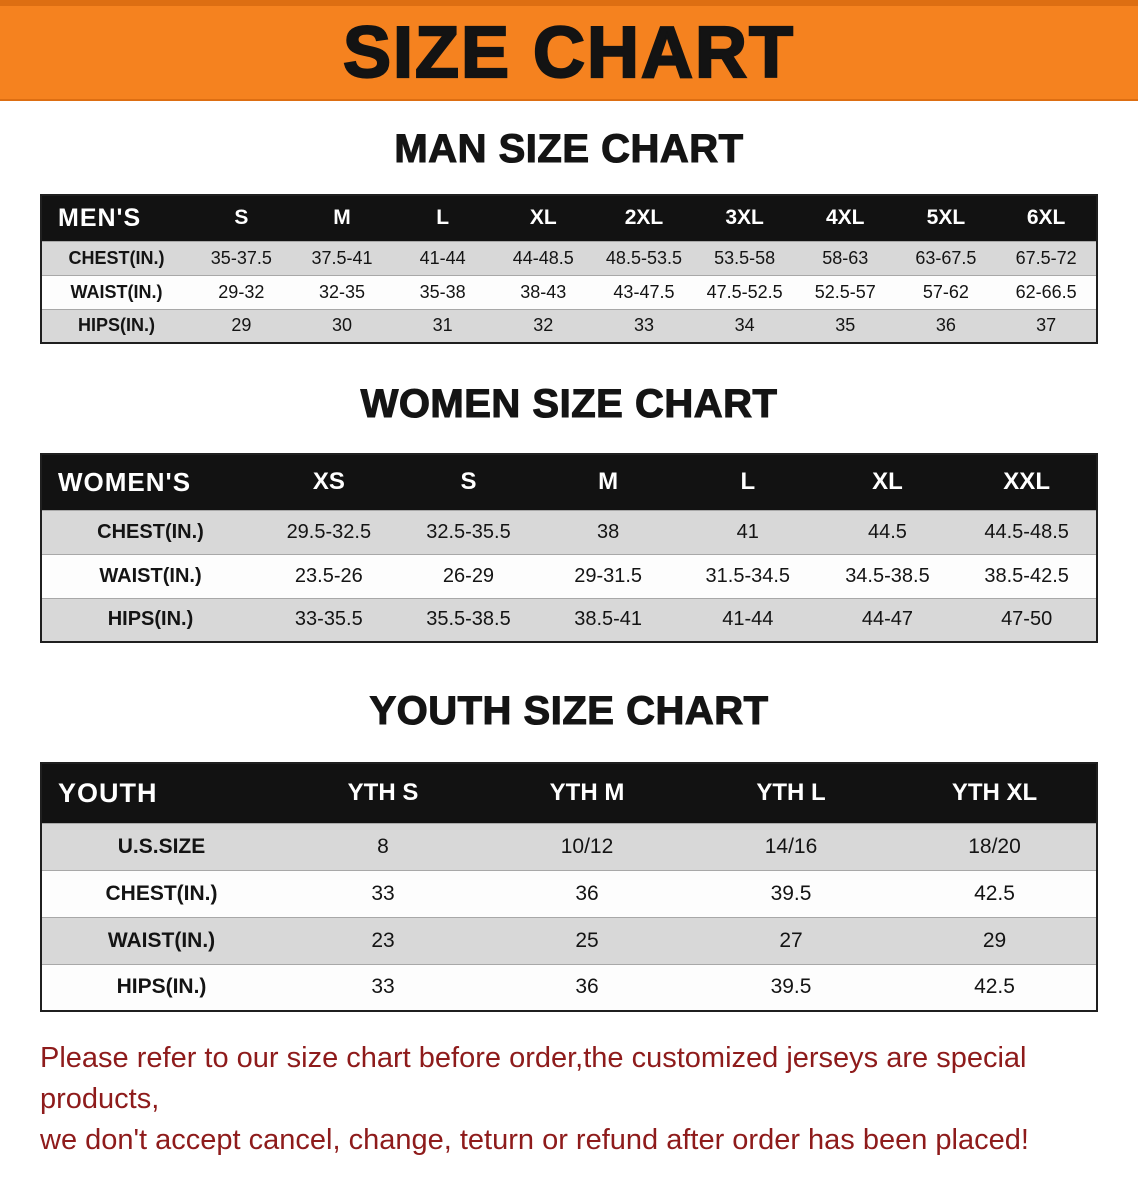  What do you see at coordinates (543, 291) in the screenshot?
I see `size-value-cell: 38-43` at bounding box center [543, 291].